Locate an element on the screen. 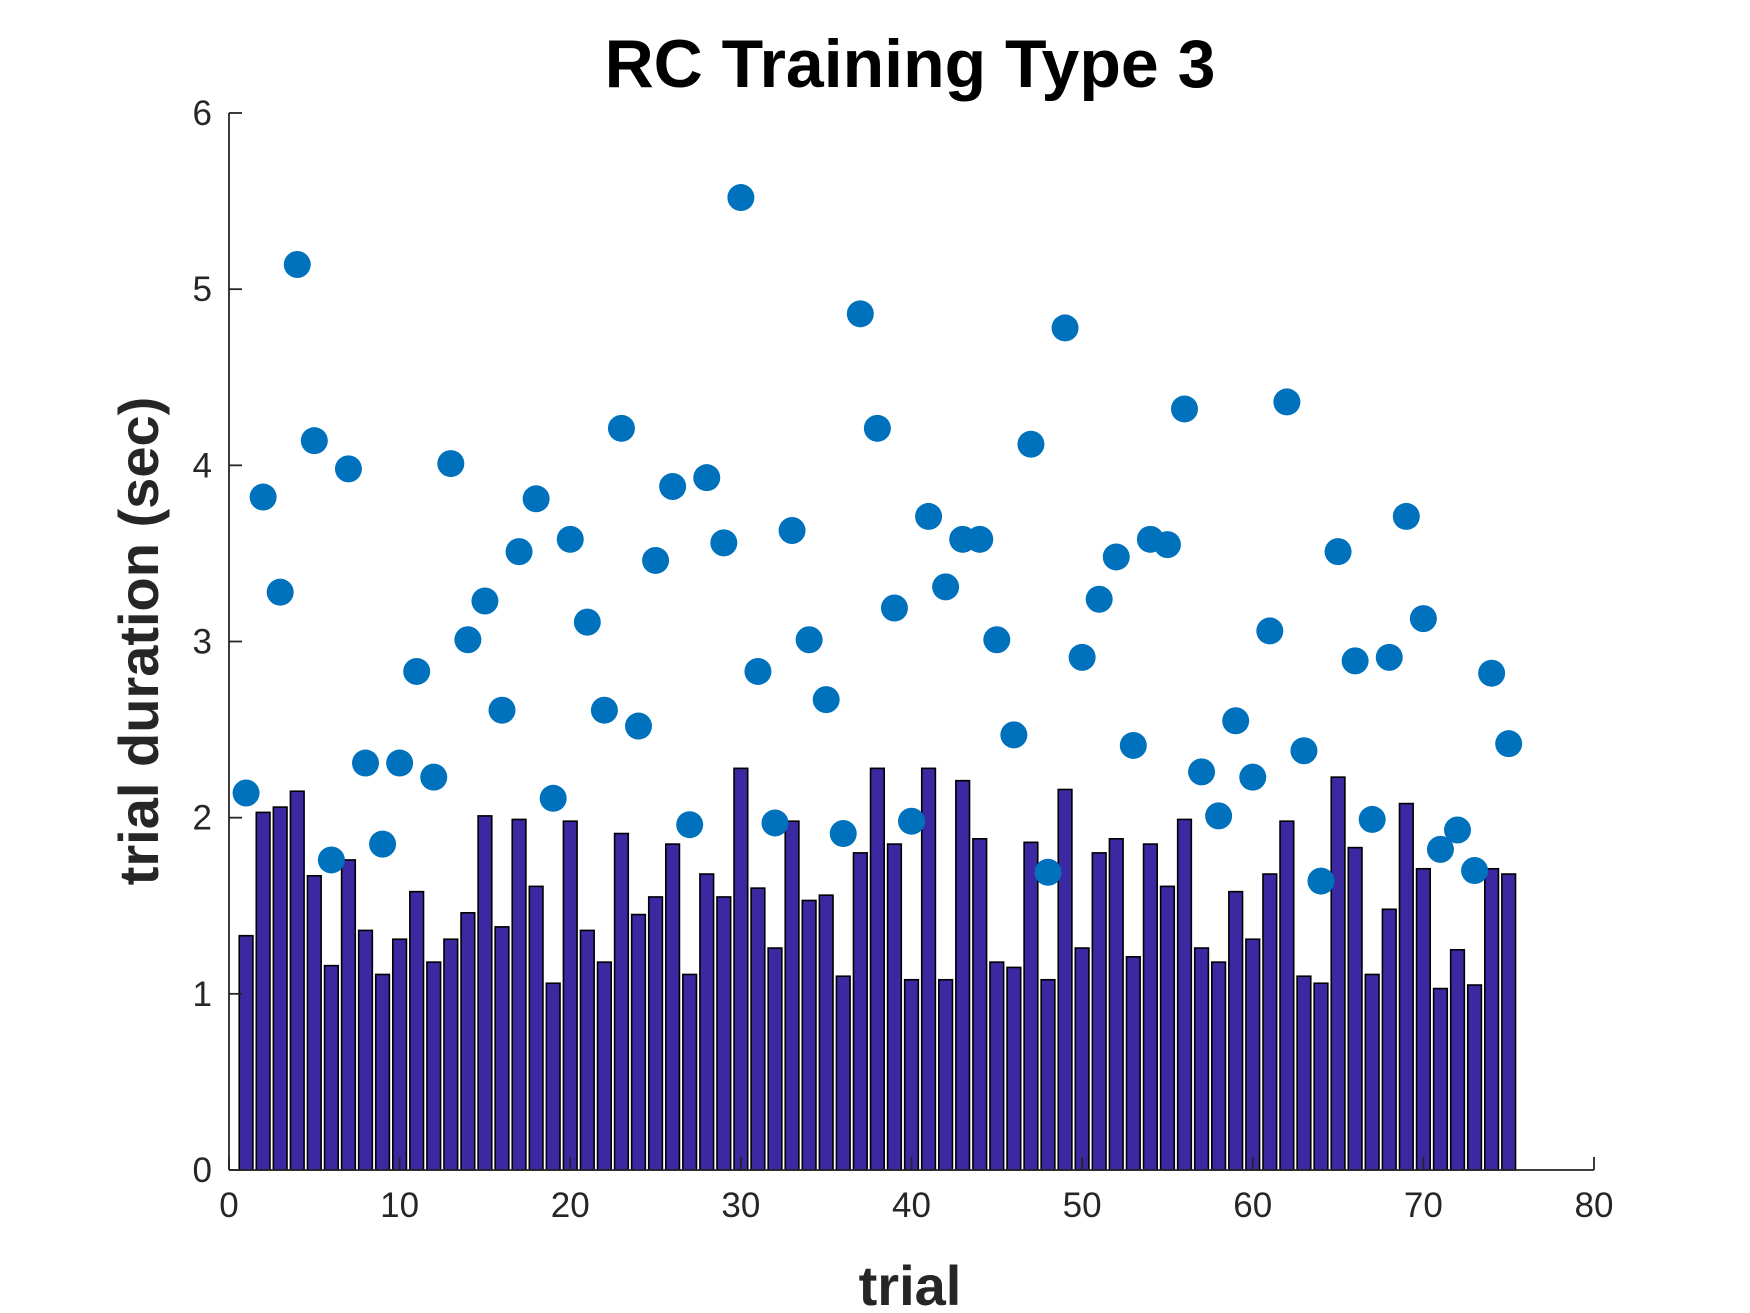  y-axis-label: trial duration (sec) is located at coordinates (138, 641).